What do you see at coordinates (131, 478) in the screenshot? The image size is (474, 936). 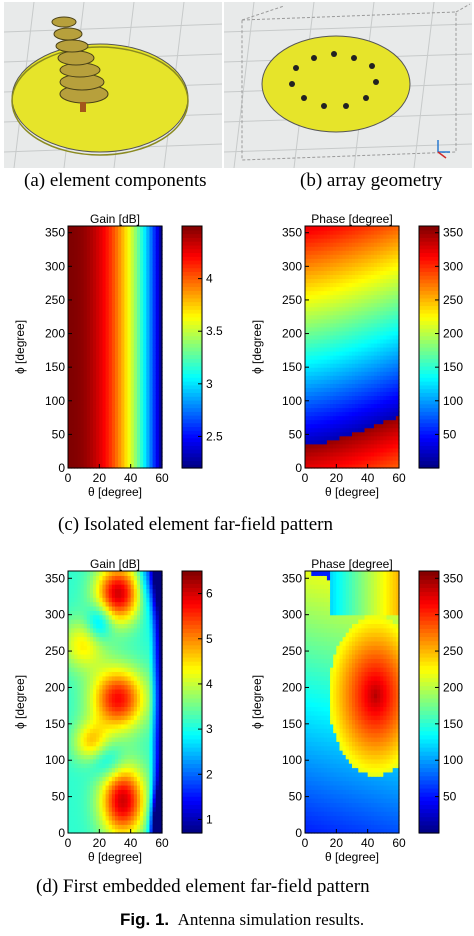 I see `x-tick-label: 40` at bounding box center [131, 478].